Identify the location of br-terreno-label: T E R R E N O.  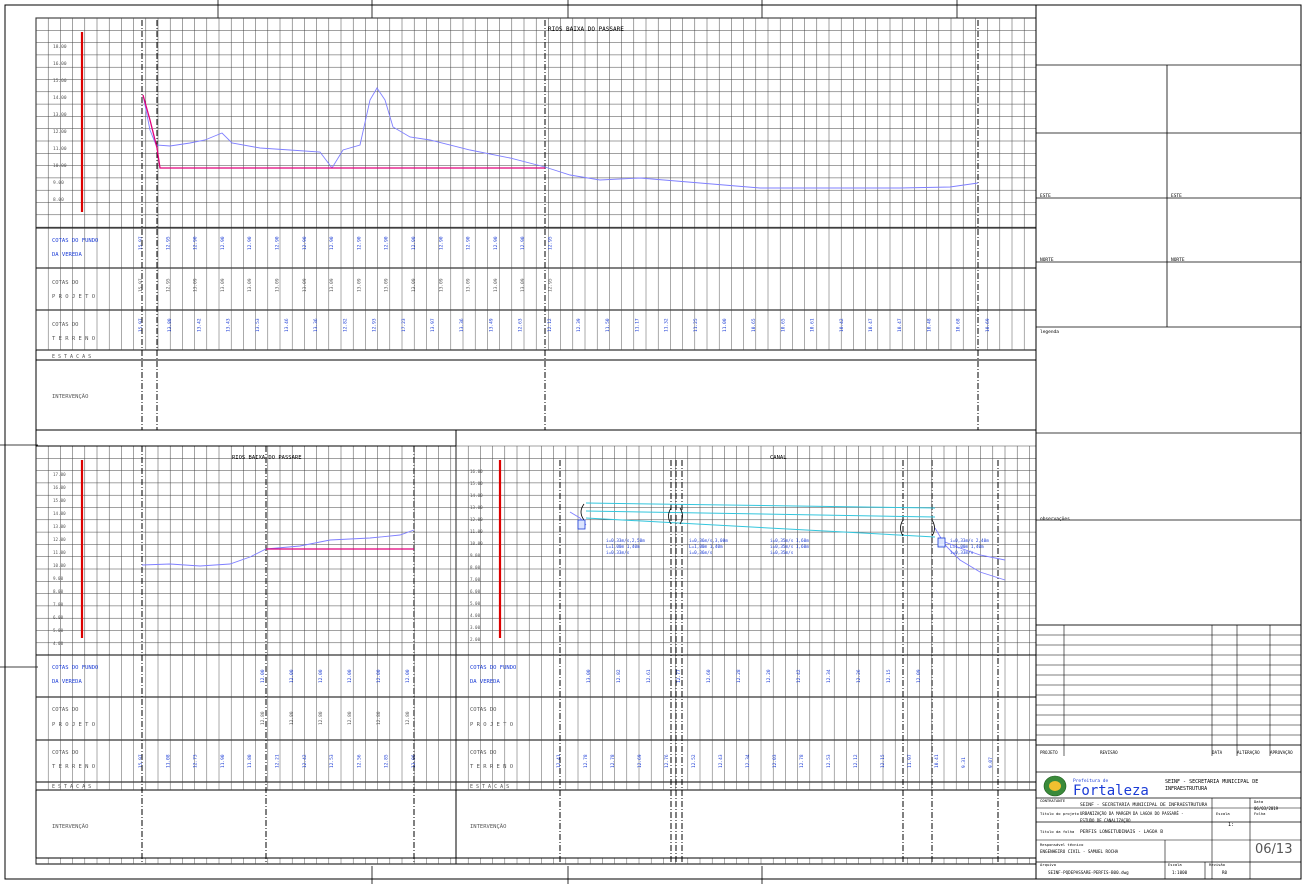
(491, 767).